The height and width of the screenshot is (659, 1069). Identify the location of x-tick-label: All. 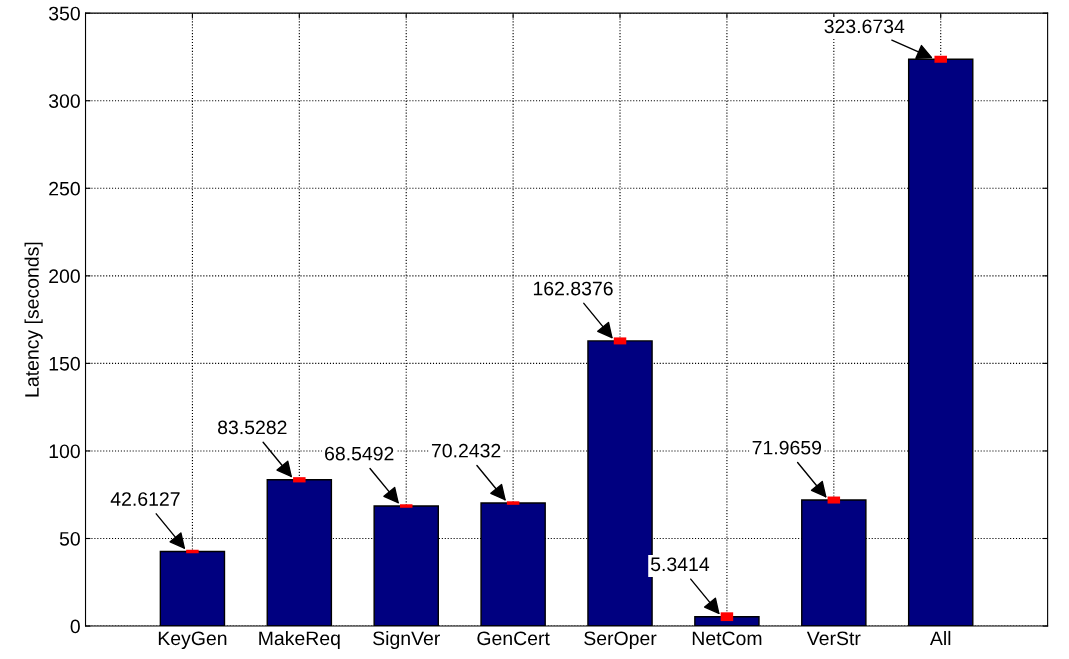
(940, 637).